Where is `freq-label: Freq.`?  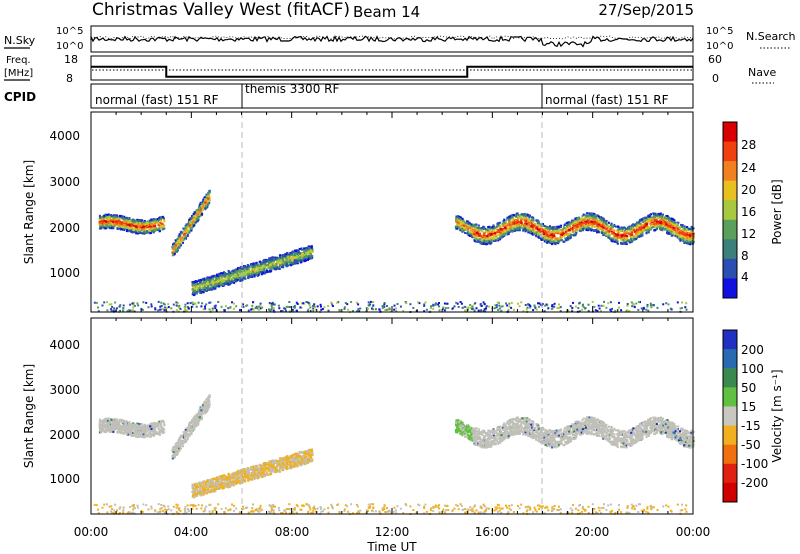
freq-label: Freq. is located at coordinates (18, 60).